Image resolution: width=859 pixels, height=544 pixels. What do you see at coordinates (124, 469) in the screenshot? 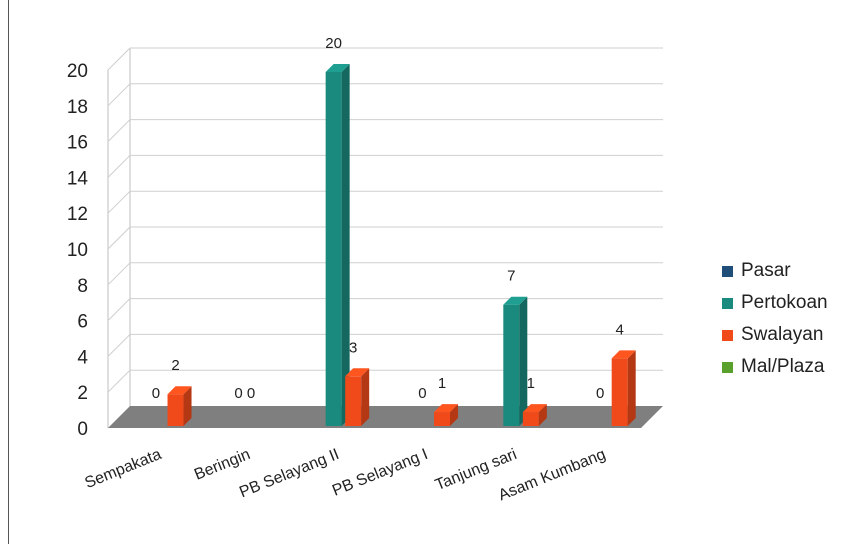
I see `x-tick-label: Sempakata` at bounding box center [124, 469].